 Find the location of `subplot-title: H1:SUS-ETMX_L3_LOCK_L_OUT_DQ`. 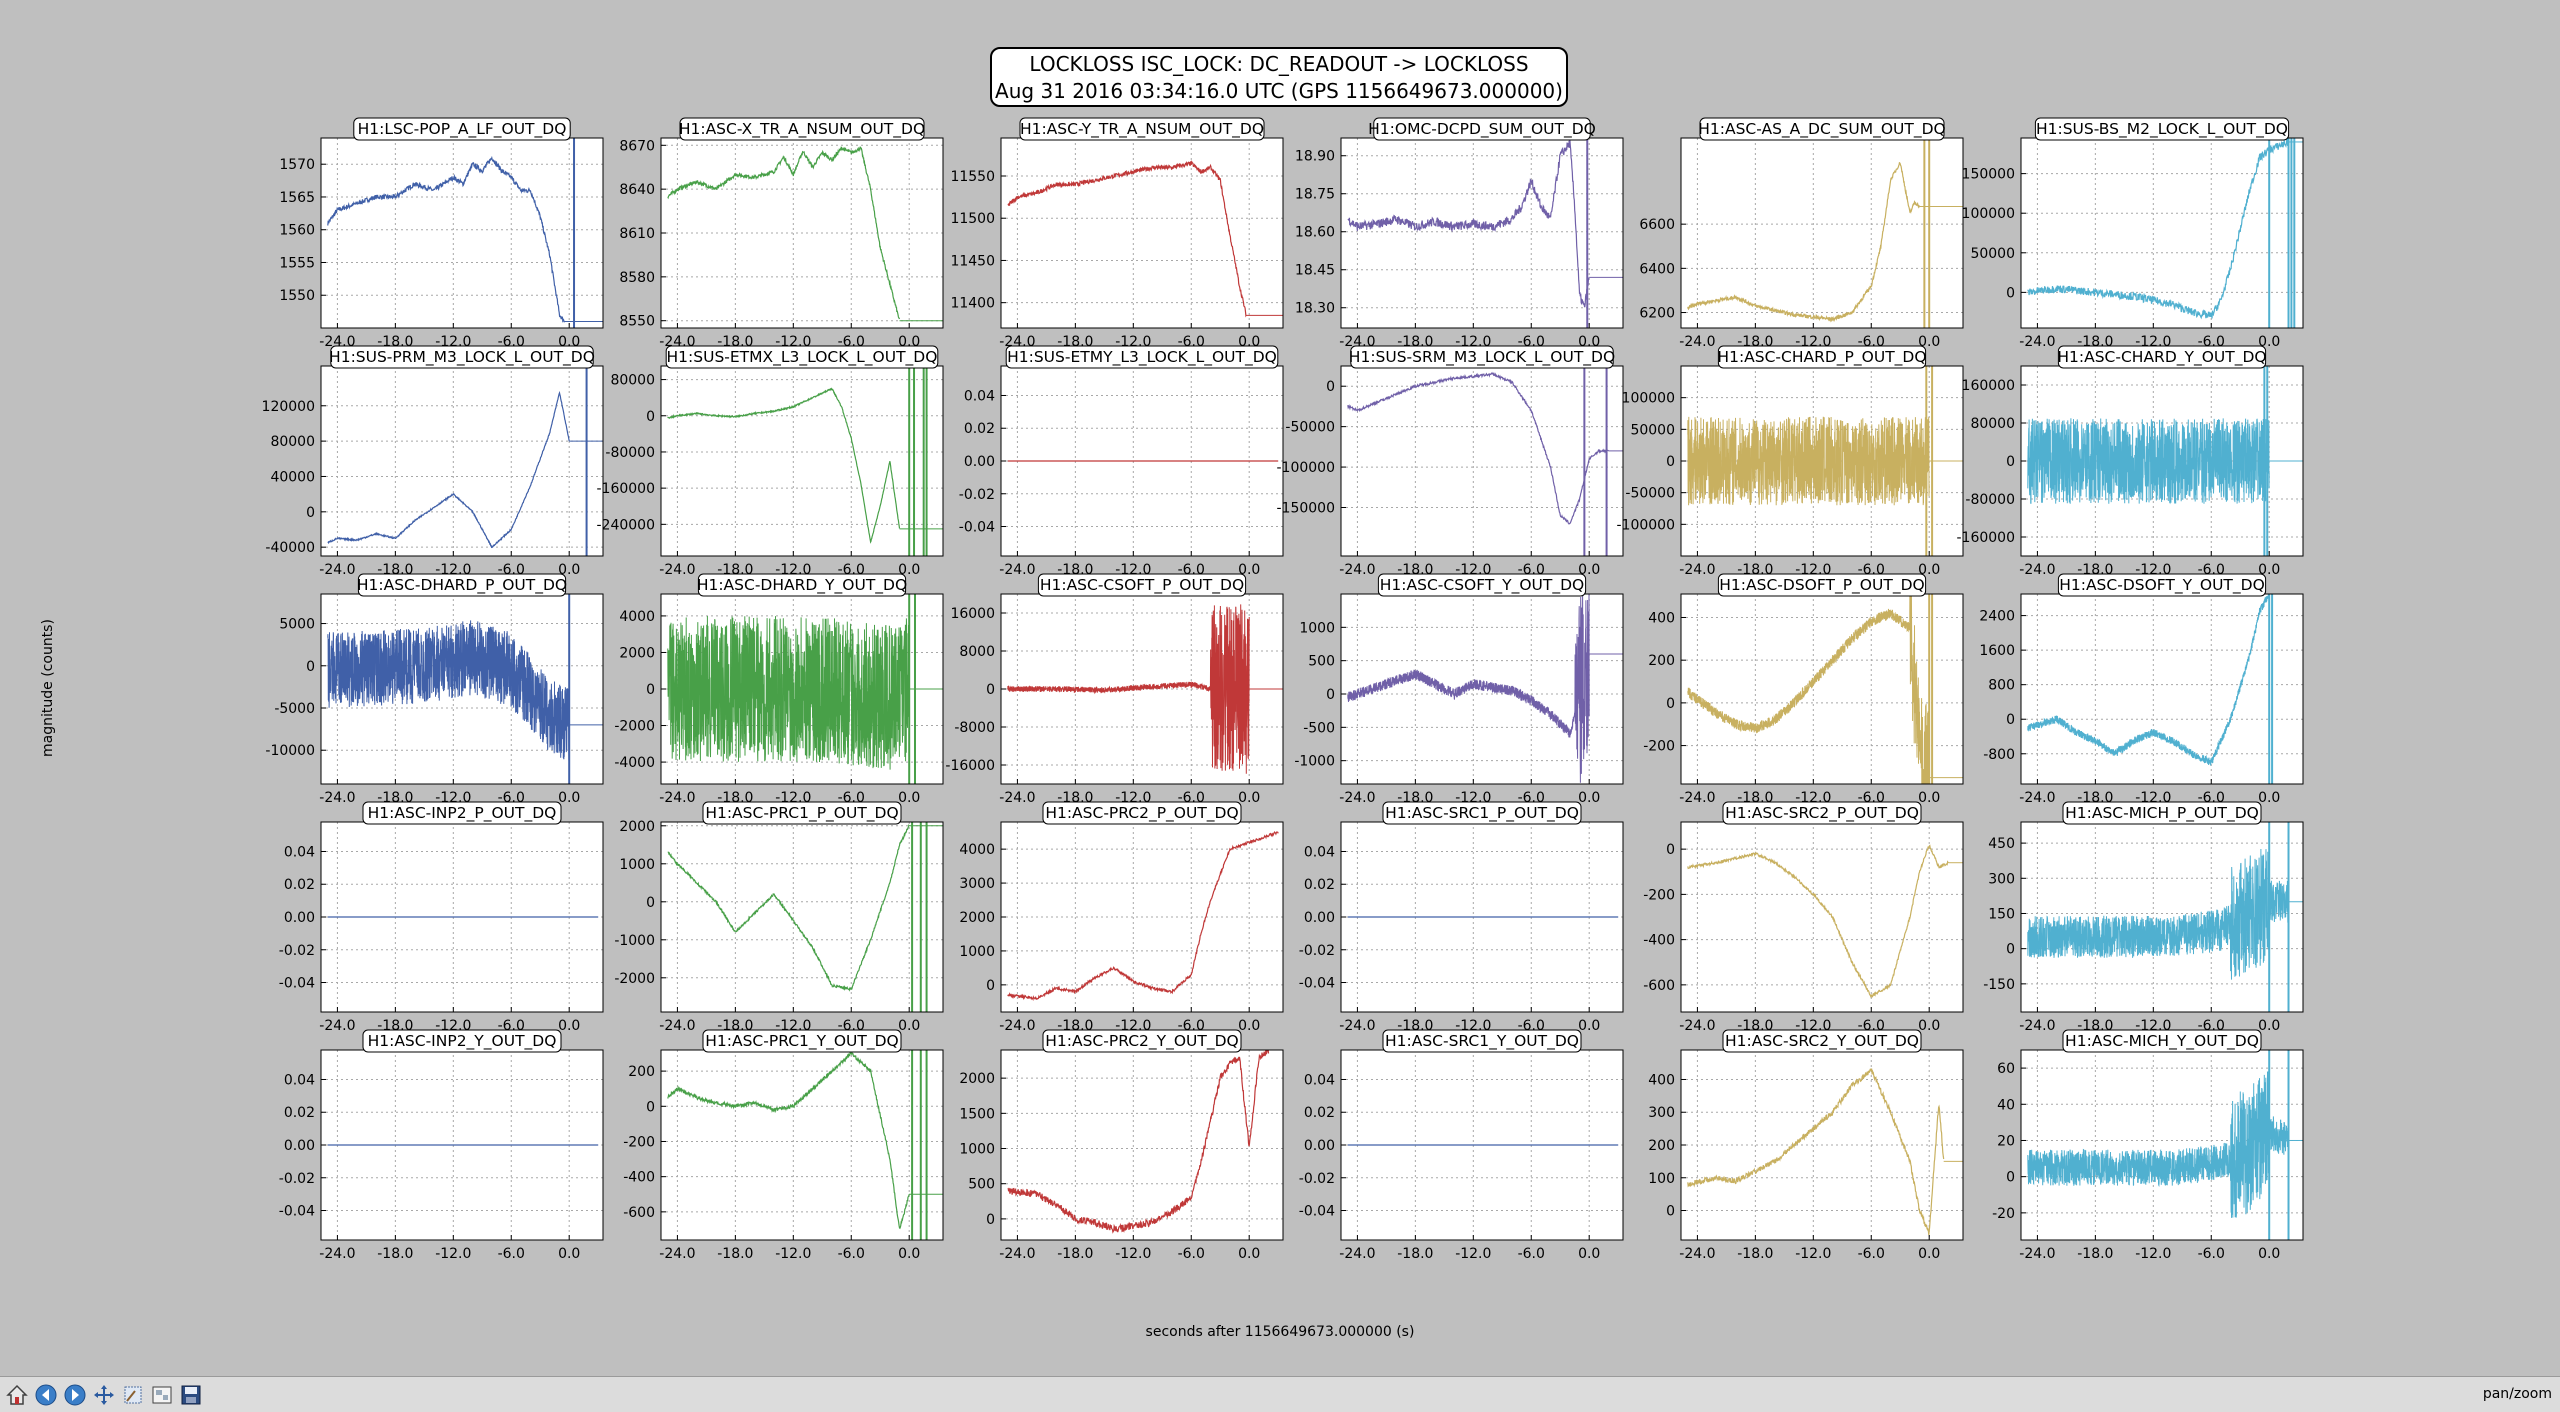

subplot-title: H1:SUS-ETMX_L3_LOCK_L_OUT_DQ is located at coordinates (802, 357).